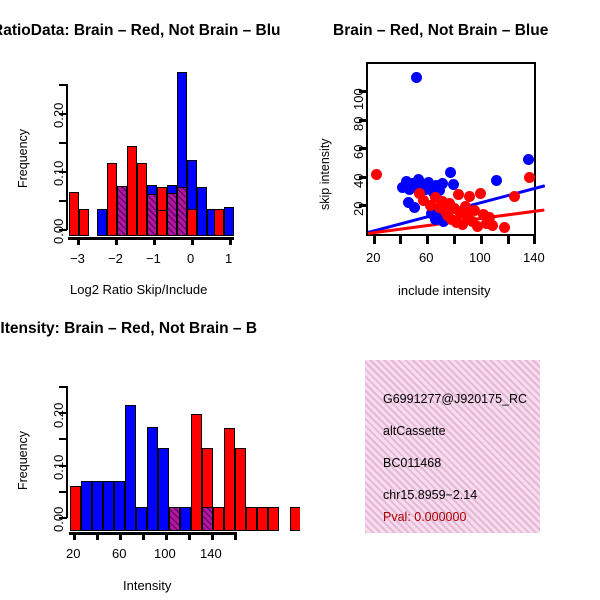 The image size is (600, 600). Describe the element at coordinates (67, 157) in the screenshot. I see `ratio-histogram-yaxis` at that location.